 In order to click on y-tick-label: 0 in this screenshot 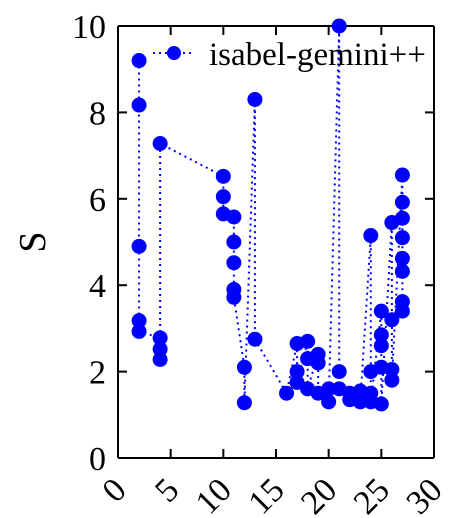, I will do `click(97, 459)`.